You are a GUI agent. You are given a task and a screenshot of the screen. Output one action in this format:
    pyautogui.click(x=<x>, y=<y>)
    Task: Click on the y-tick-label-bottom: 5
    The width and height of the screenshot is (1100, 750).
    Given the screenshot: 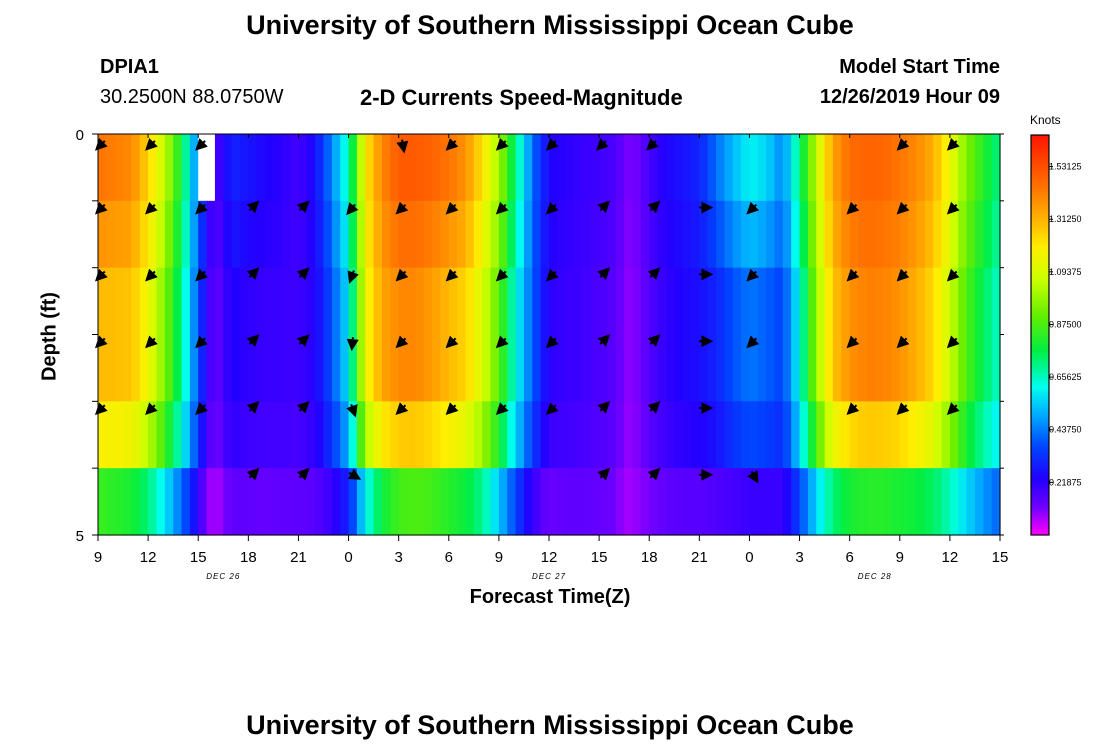 What is the action you would take?
    pyautogui.click(x=80, y=536)
    